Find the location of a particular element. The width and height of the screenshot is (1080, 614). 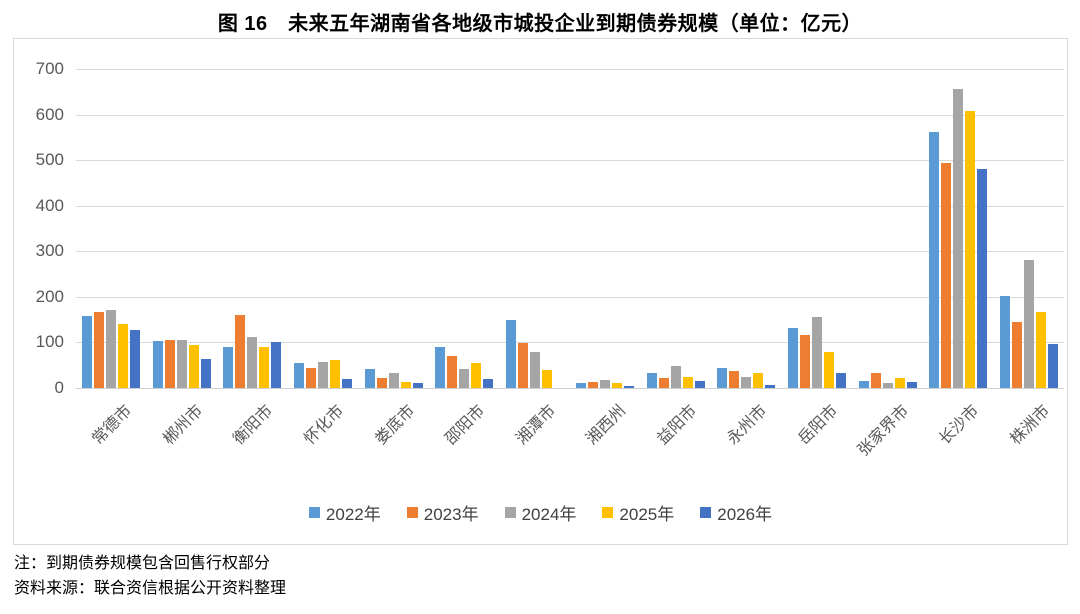

chart-notes: 注：到期债券规模包含回售行权部分 资料来源：联合资信根据公开资料整理 is located at coordinates (150, 576).